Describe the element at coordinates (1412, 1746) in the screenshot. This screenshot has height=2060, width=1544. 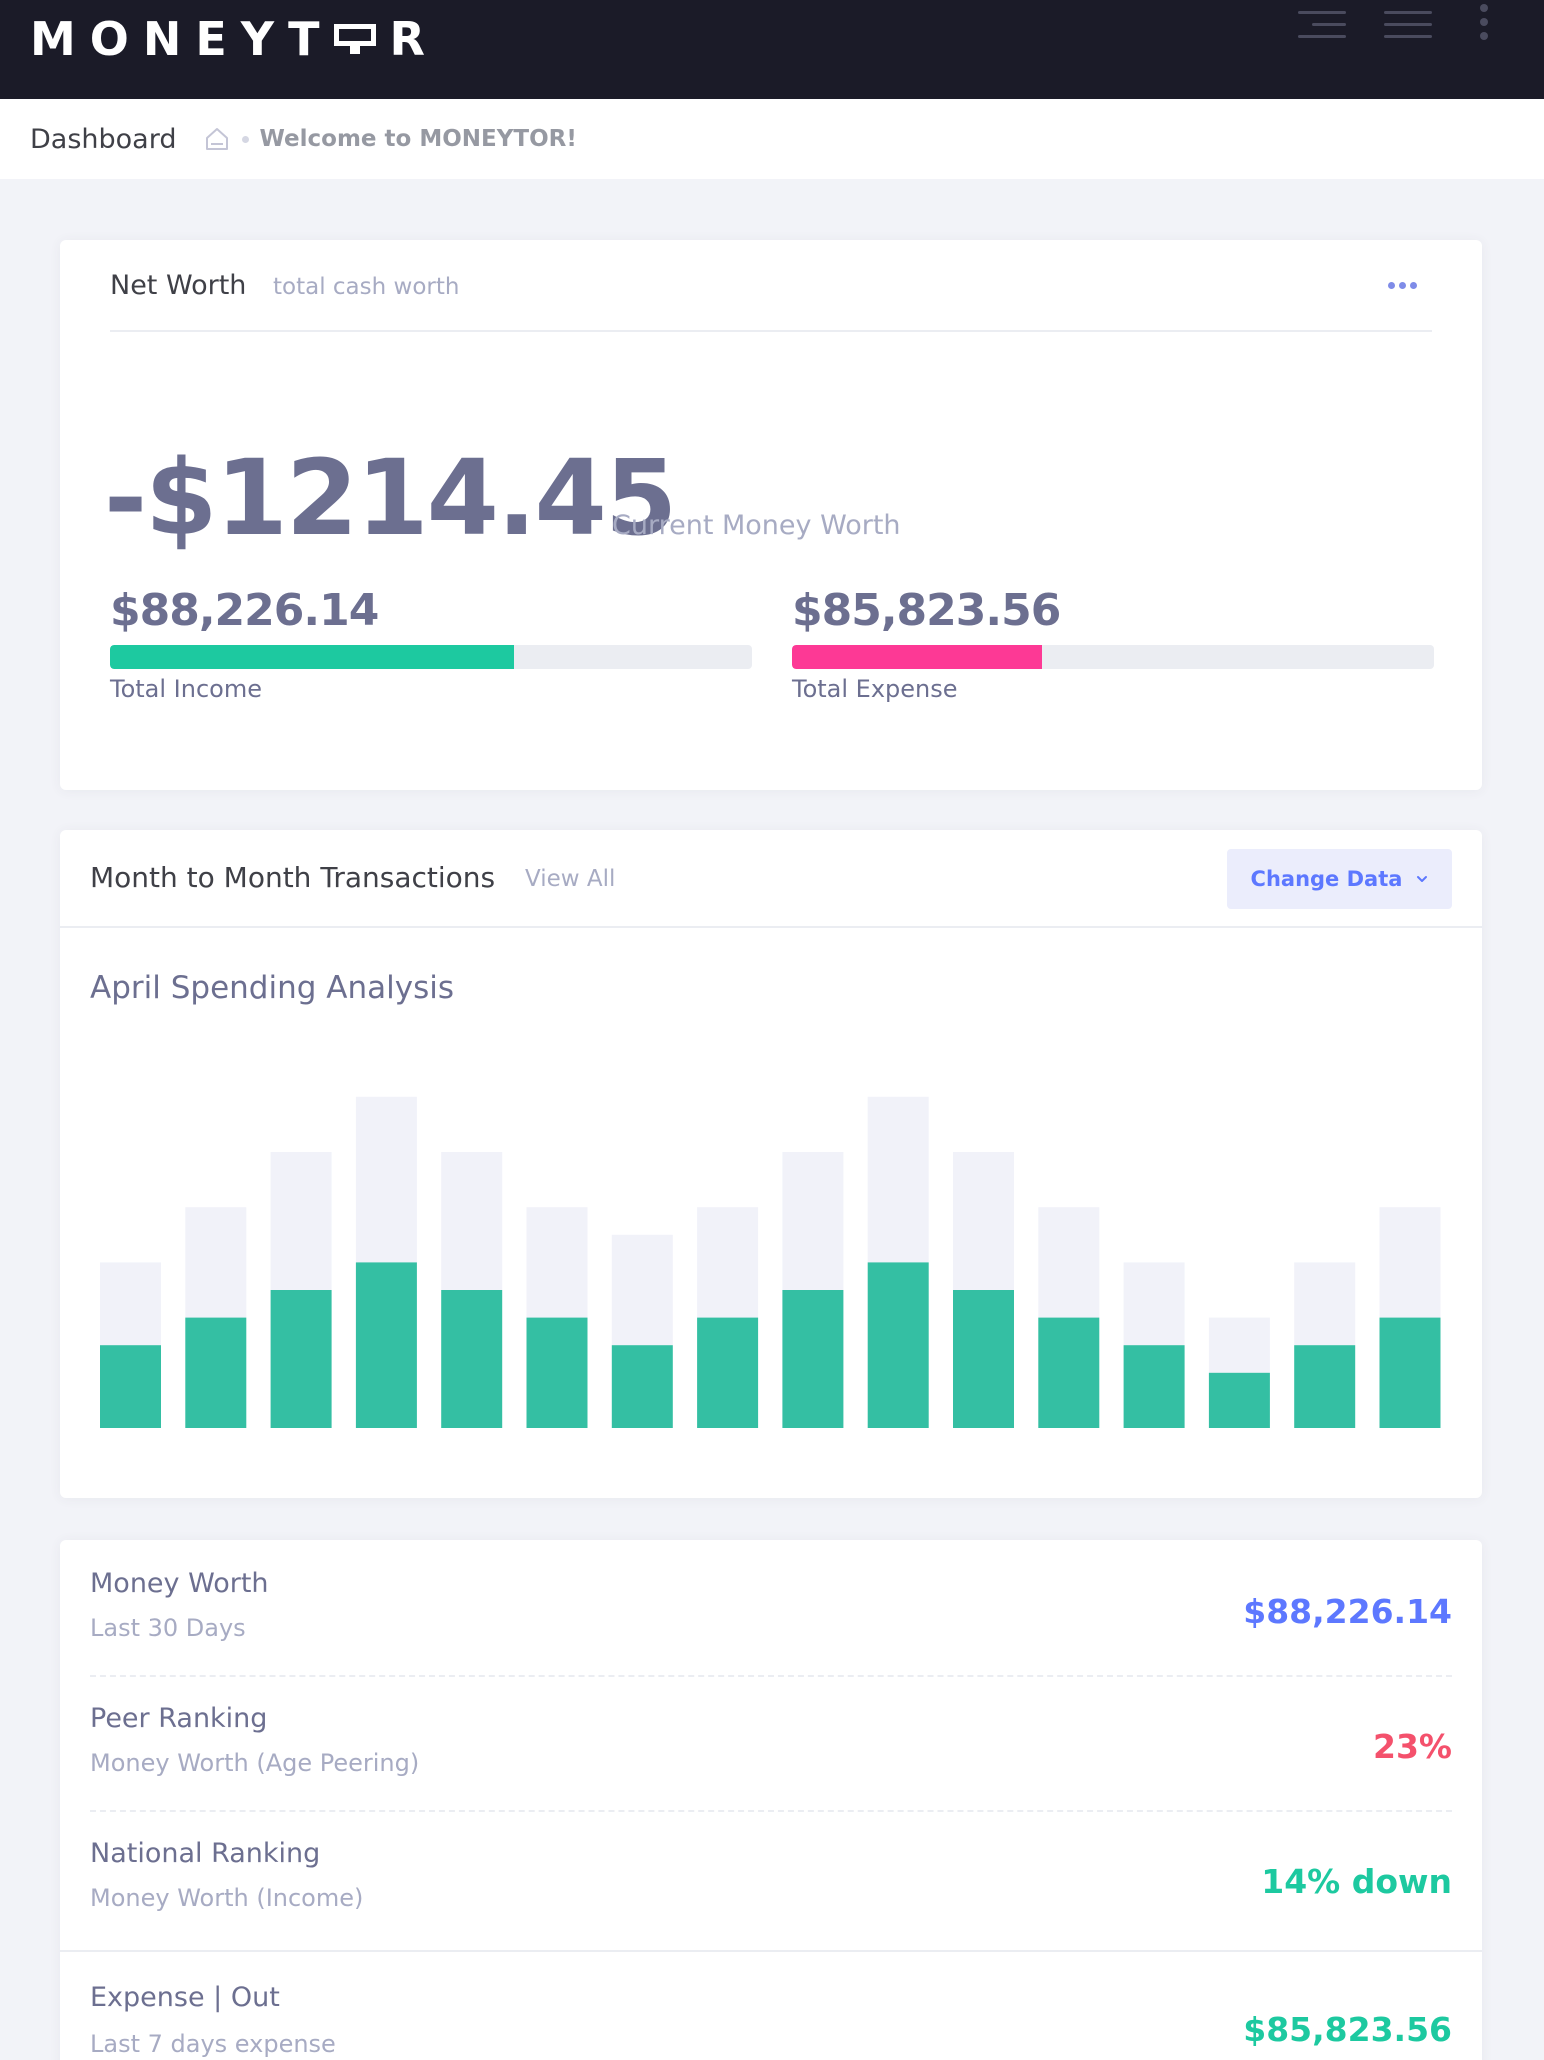
I see `stat-value: 23%` at that location.